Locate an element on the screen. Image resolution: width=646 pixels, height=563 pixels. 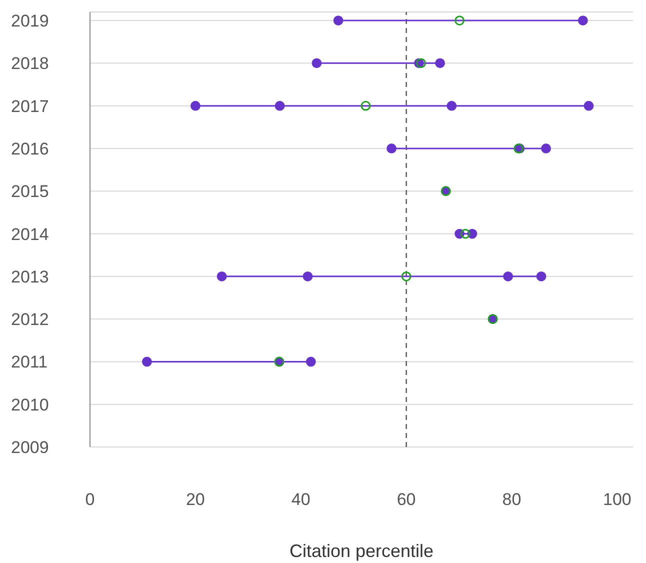
y-tick-label: 2011 is located at coordinates (29, 362).